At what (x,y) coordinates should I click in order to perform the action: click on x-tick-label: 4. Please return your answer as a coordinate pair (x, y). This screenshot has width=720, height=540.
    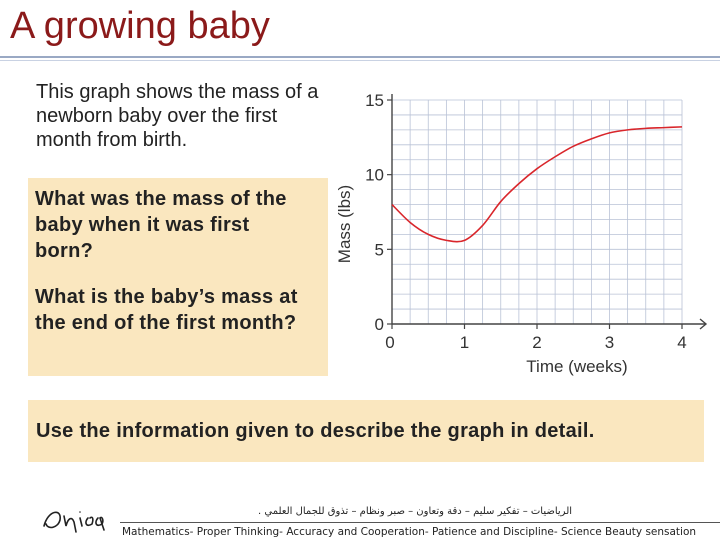
    Looking at the image, I should click on (681, 342).